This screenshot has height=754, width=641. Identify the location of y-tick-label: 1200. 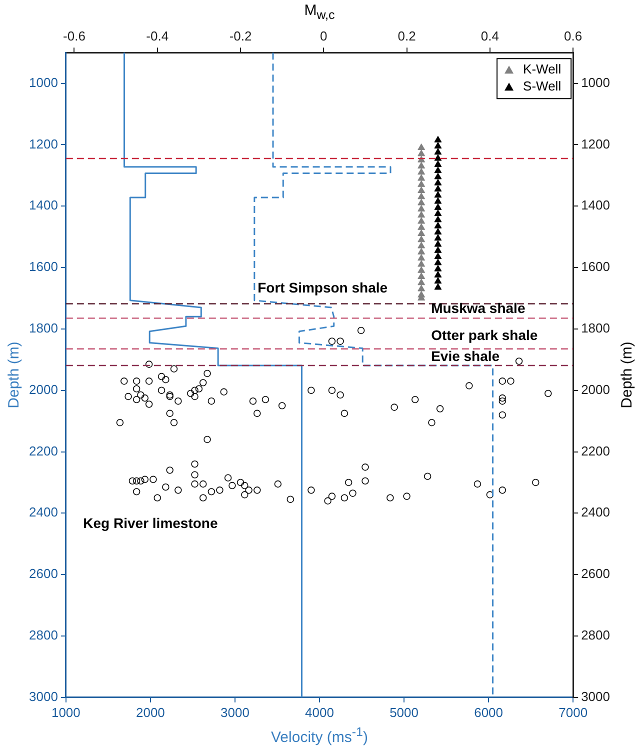
(43, 144).